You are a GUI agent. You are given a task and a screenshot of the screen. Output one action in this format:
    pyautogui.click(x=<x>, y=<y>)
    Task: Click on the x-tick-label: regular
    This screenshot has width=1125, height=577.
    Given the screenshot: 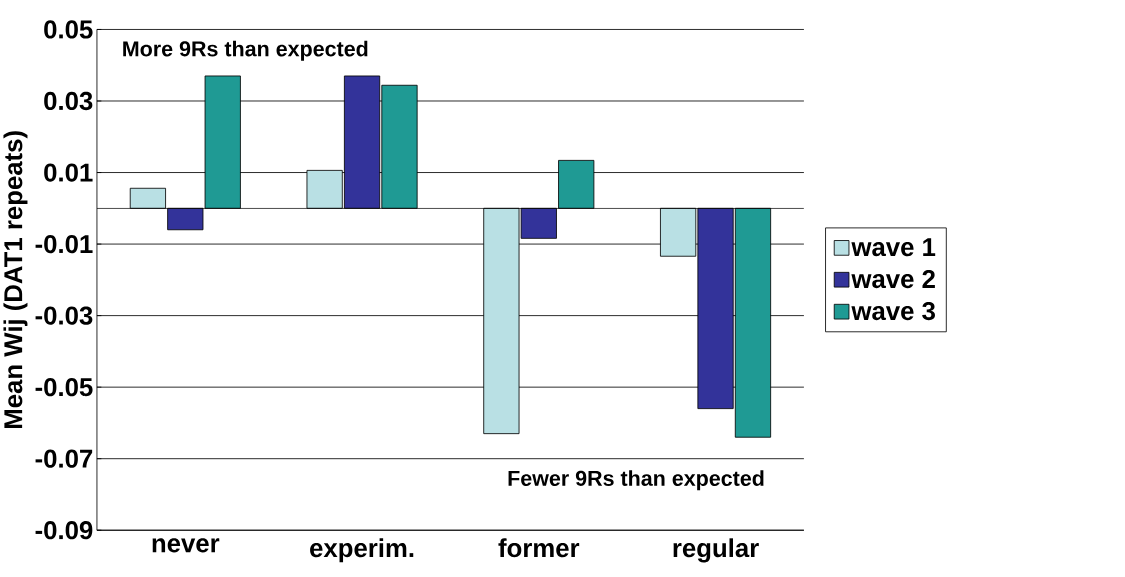 What is the action you would take?
    pyautogui.click(x=716, y=550)
    